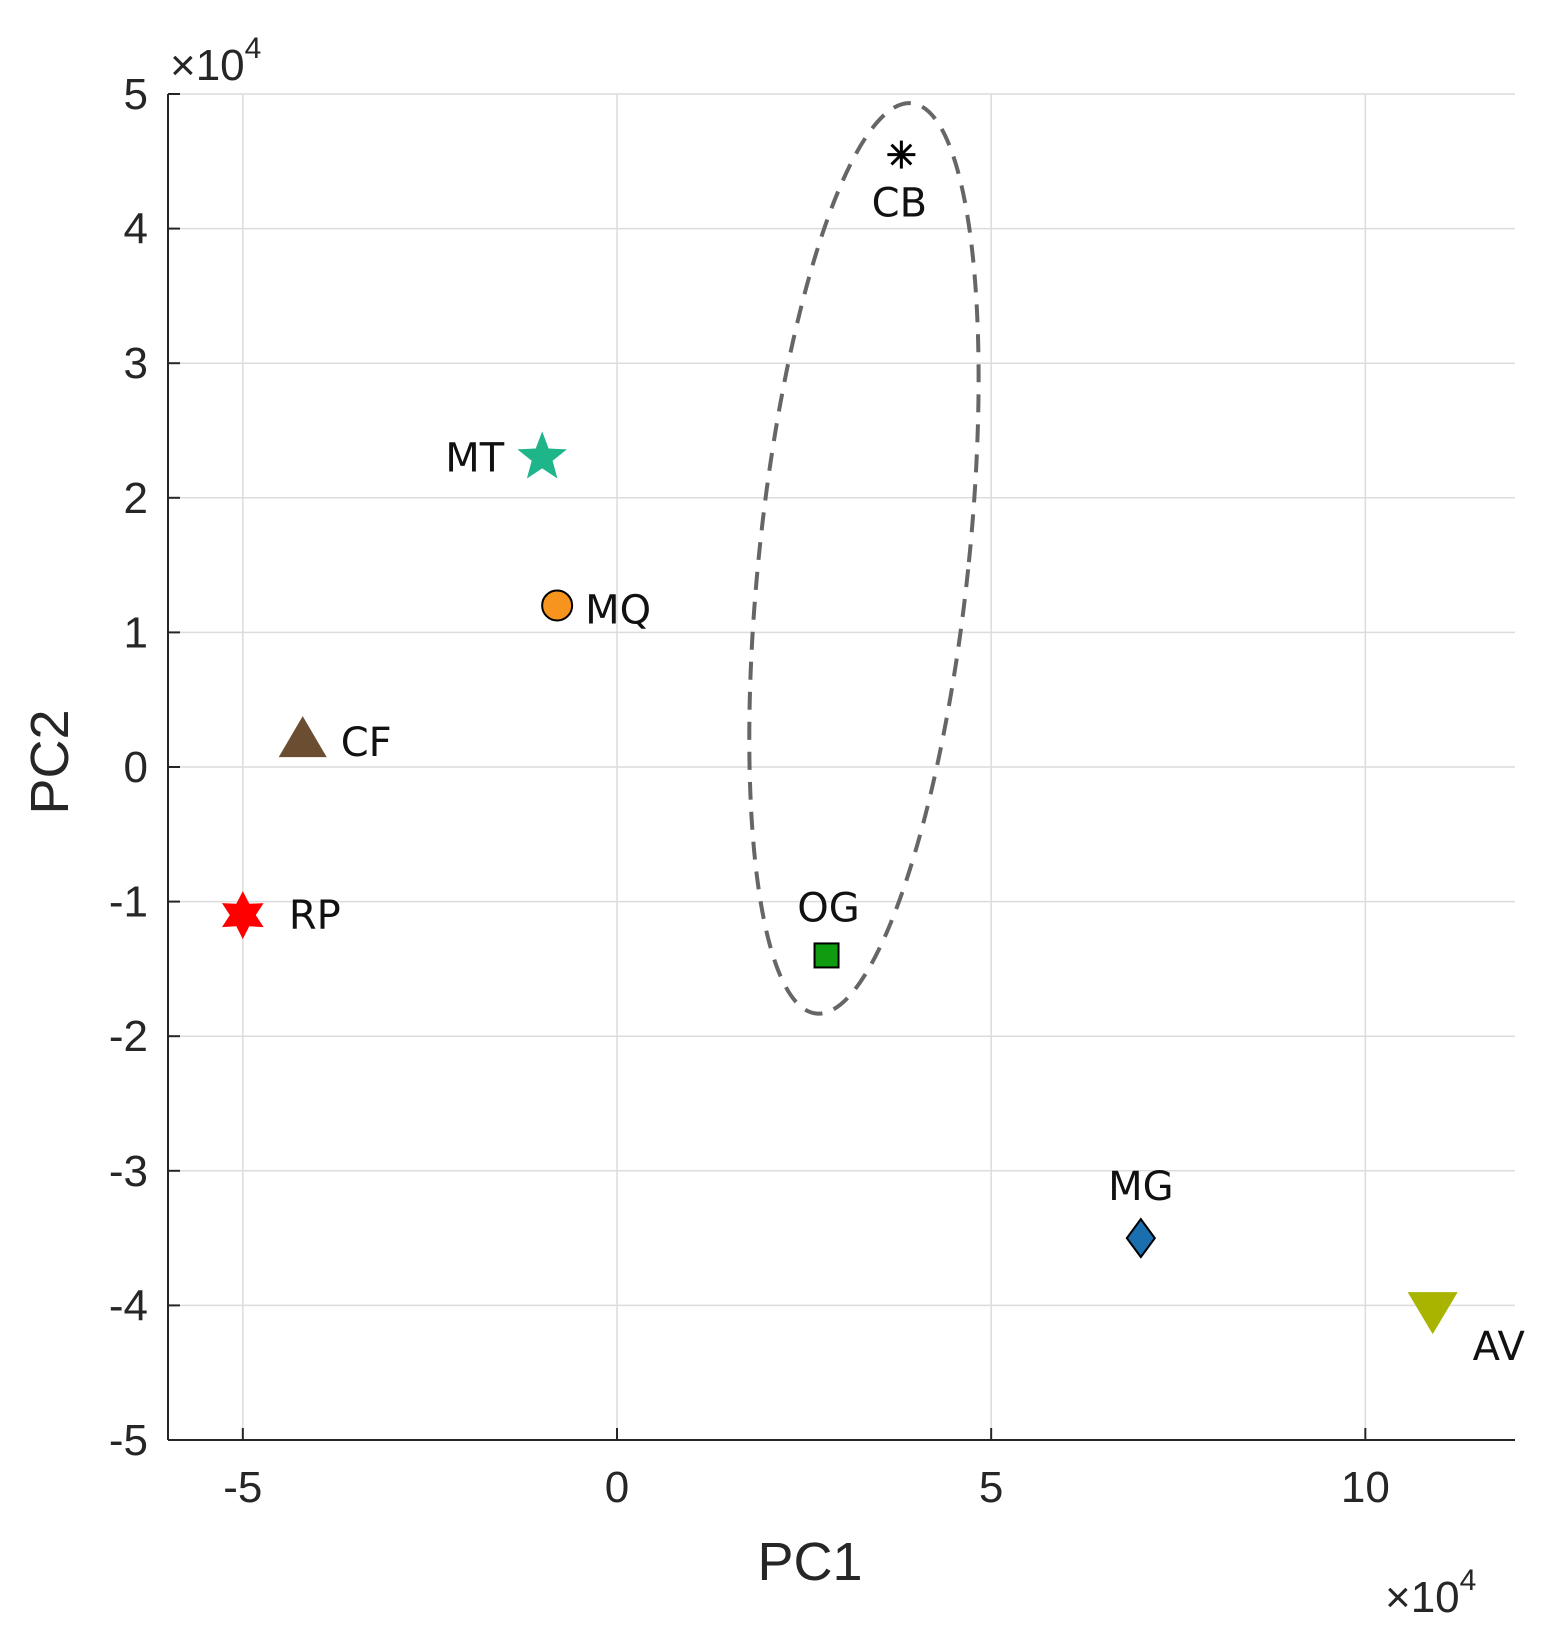 This screenshot has height=1631, width=1563. I want to click on y-axis-label: PC2, so click(50, 761).